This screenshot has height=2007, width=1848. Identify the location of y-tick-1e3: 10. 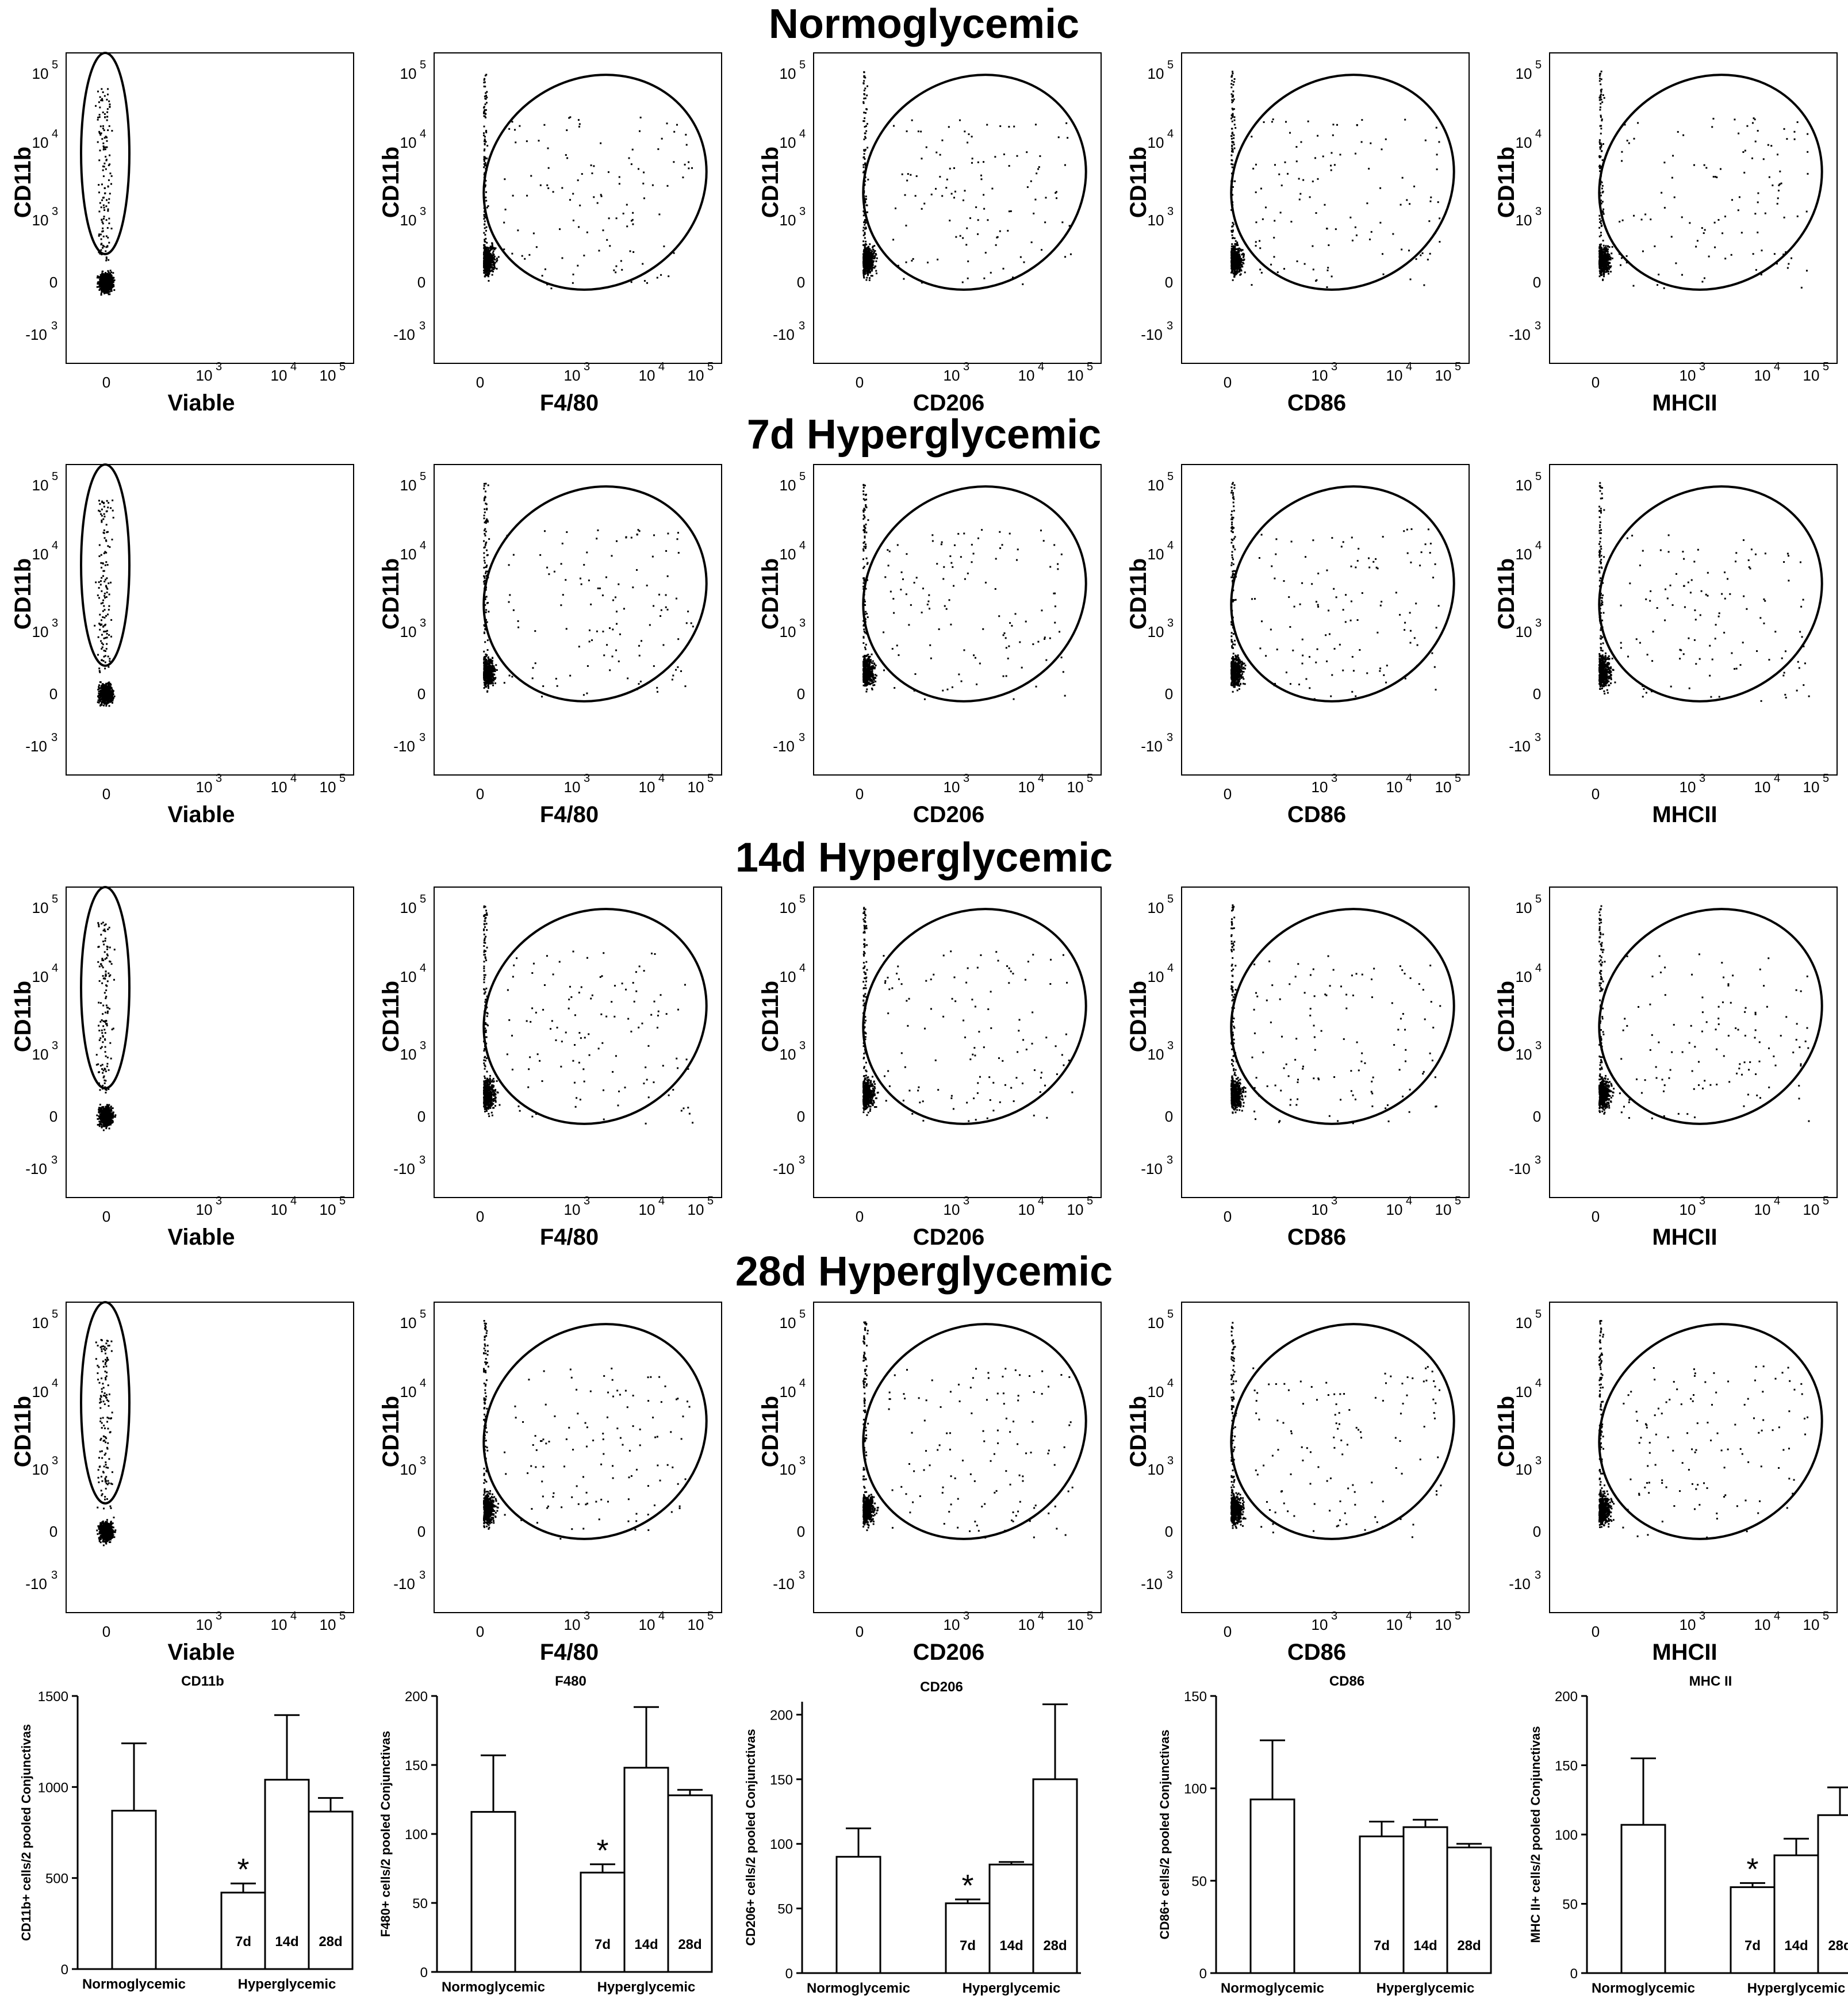
(1156, 220).